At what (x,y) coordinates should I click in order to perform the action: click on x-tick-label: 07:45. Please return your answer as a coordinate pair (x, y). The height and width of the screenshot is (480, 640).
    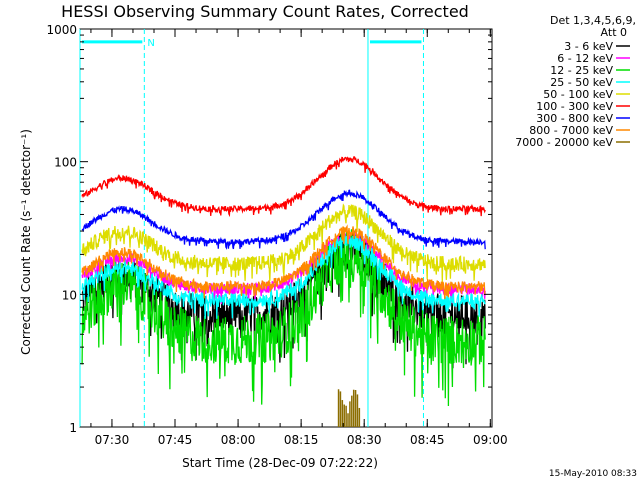
    Looking at the image, I should click on (175, 440).